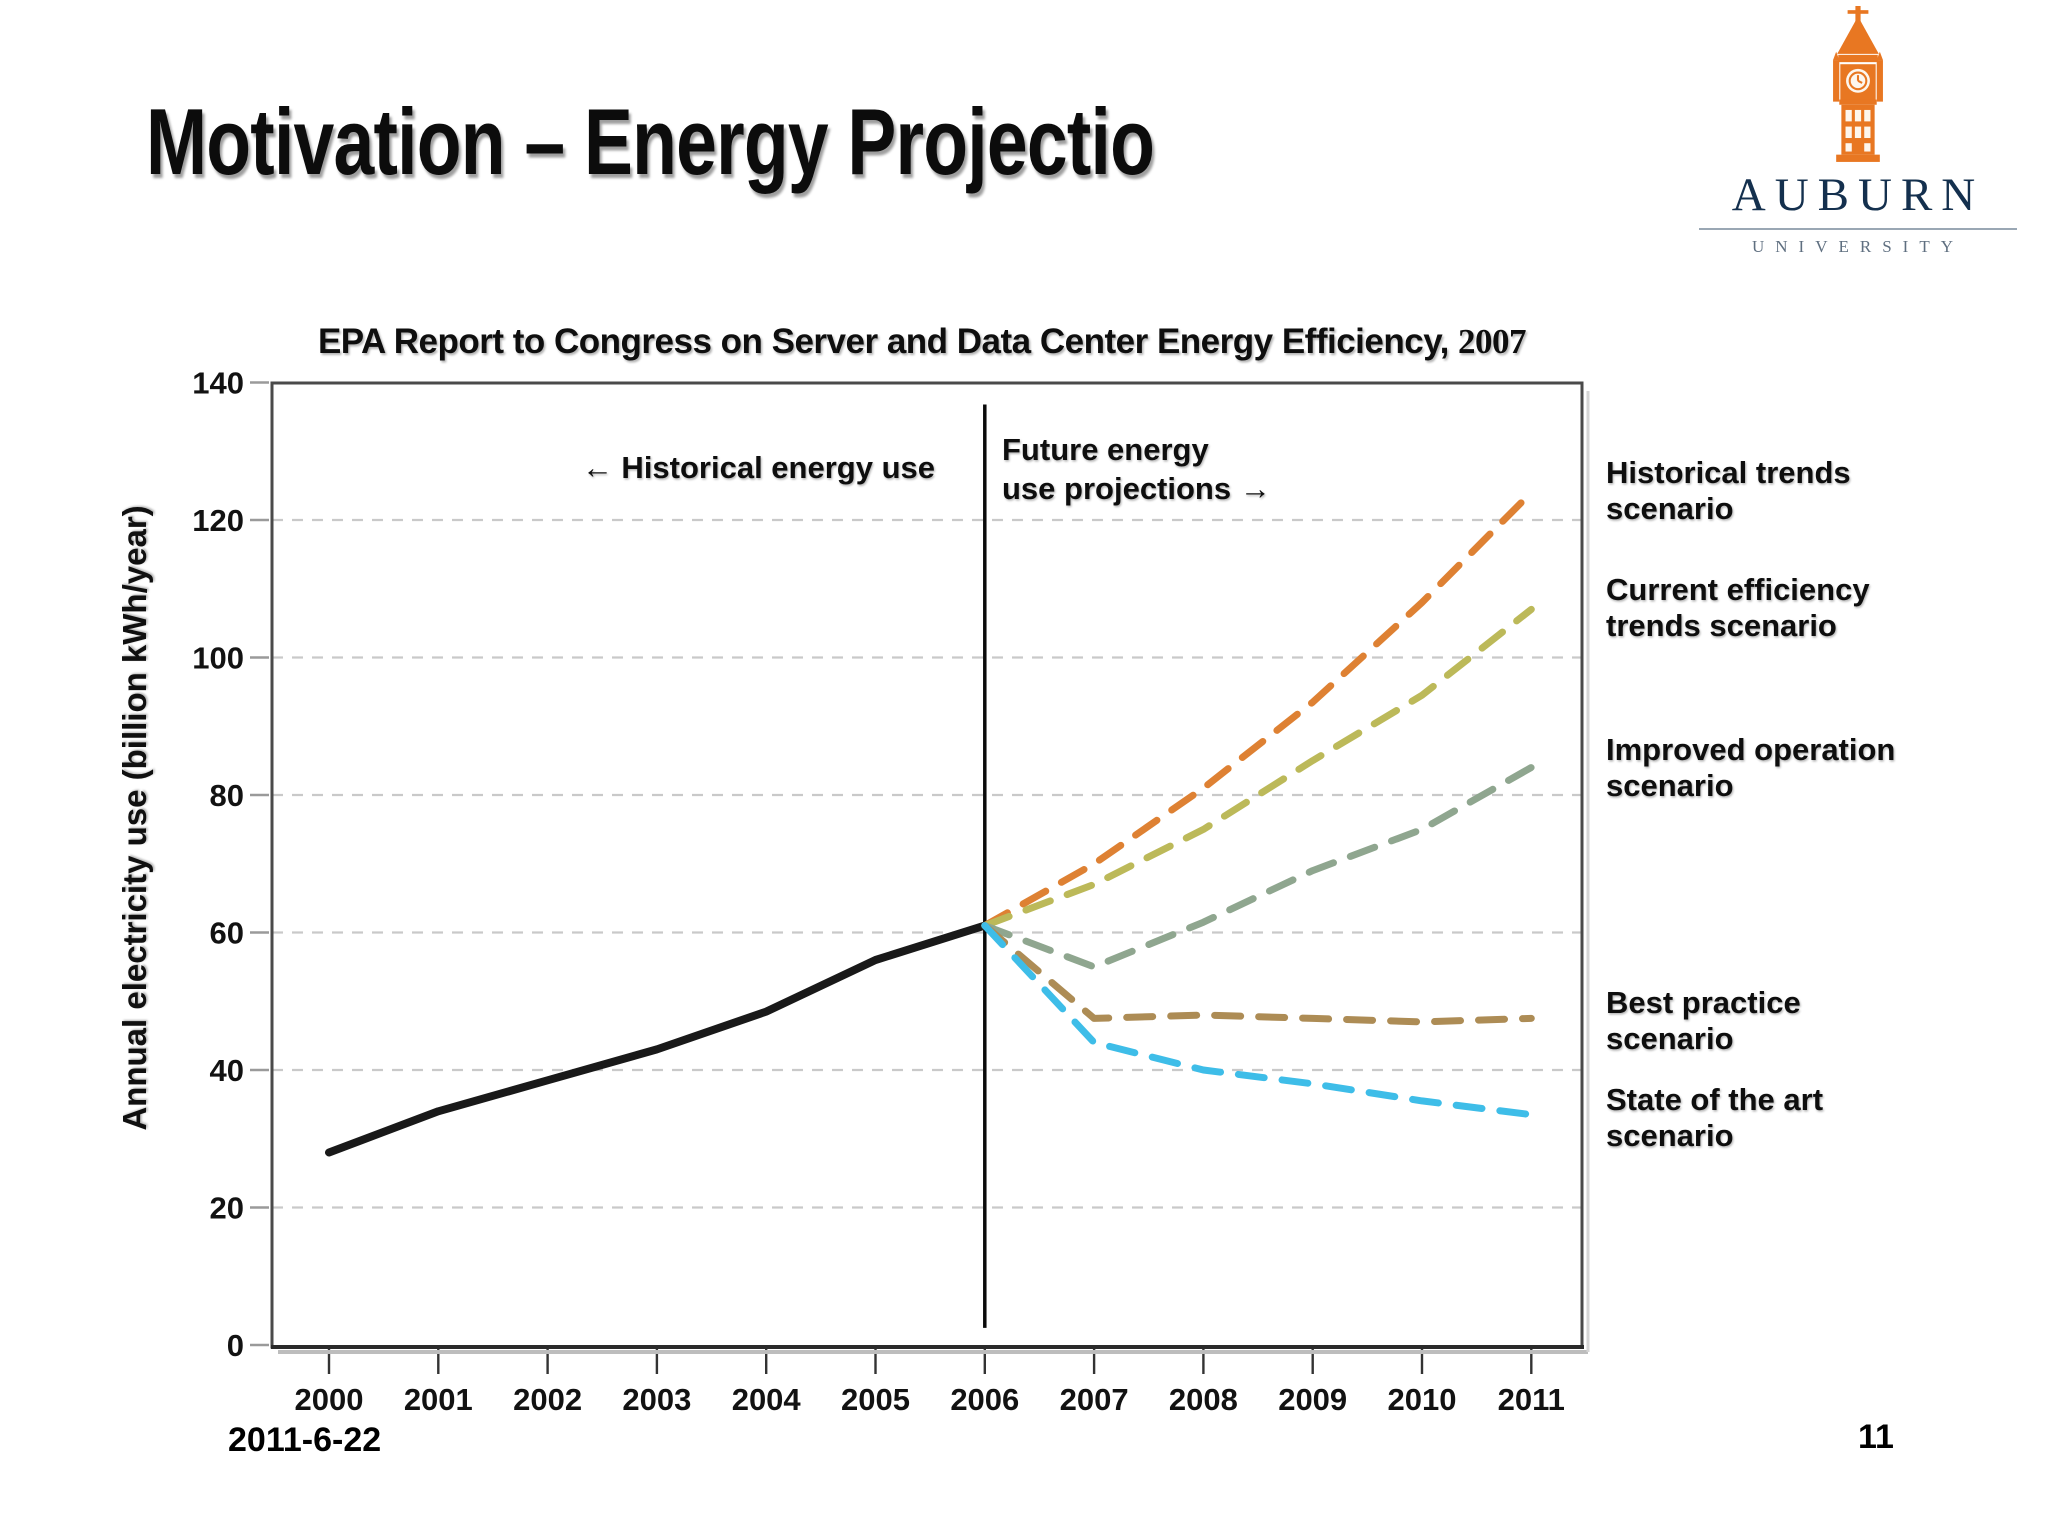 This screenshot has width=2048, height=1536. I want to click on series-line-current-efficiency-trends, so click(1258, 767).